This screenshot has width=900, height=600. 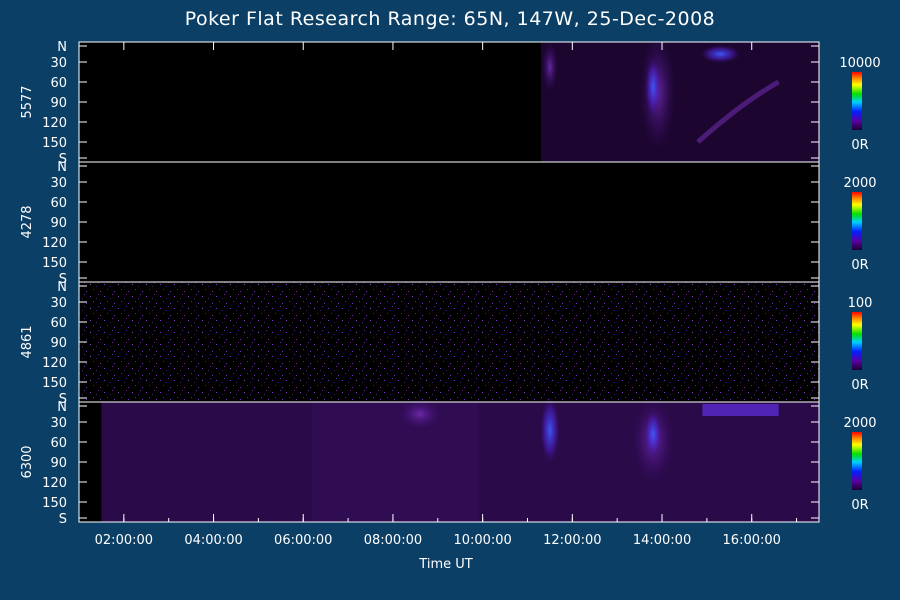 What do you see at coordinates (445, 564) in the screenshot?
I see `x-axis-label: Time UT` at bounding box center [445, 564].